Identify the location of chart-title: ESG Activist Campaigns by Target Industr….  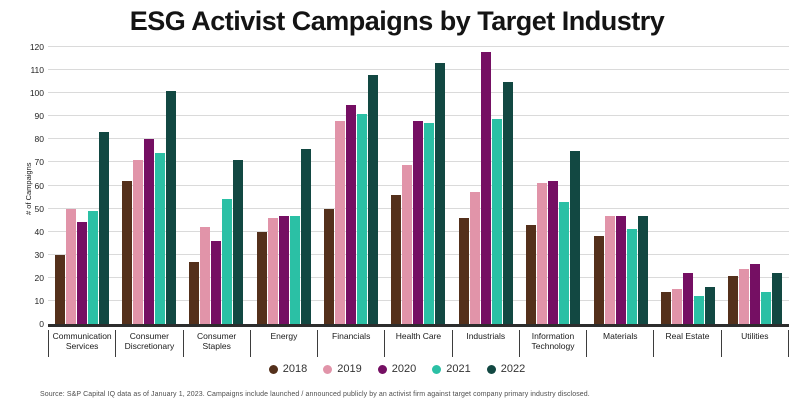
(397, 21).